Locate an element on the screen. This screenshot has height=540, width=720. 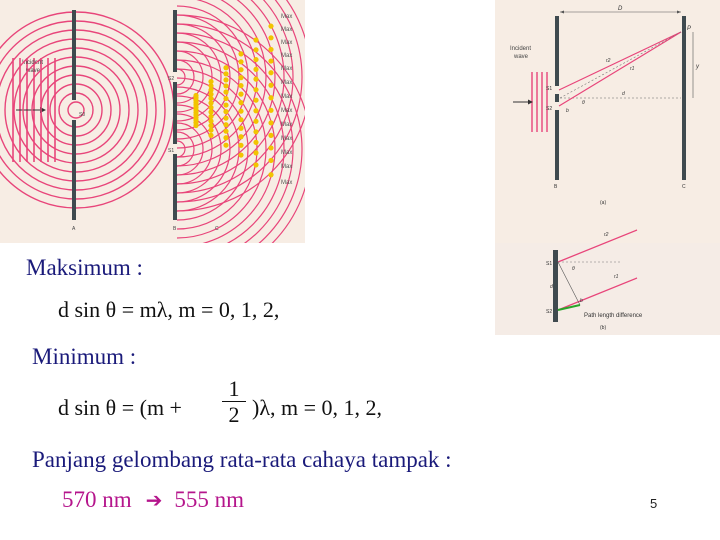
wavelength-to: 555 nm is located at coordinates (209, 499).